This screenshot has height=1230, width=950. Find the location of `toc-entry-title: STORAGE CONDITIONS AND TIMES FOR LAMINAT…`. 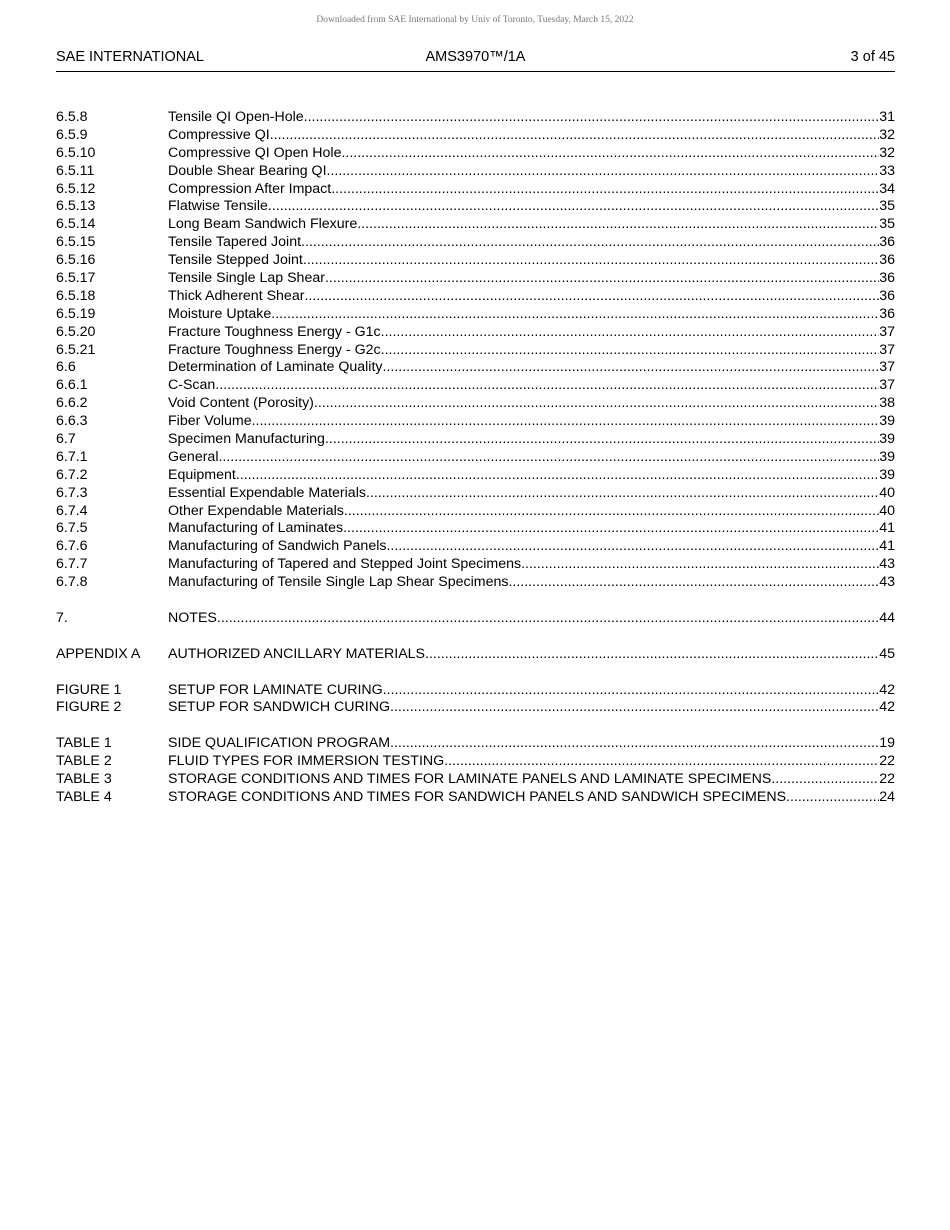

toc-entry-title: STORAGE CONDITIONS AND TIMES FOR LAMINAT… is located at coordinates (470, 778).